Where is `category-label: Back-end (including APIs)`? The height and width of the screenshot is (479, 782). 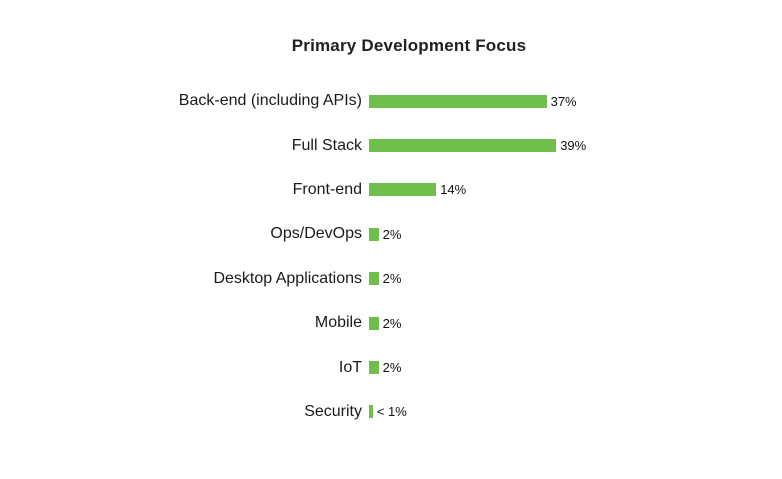
category-label: Back-end (including APIs) is located at coordinates (270, 101).